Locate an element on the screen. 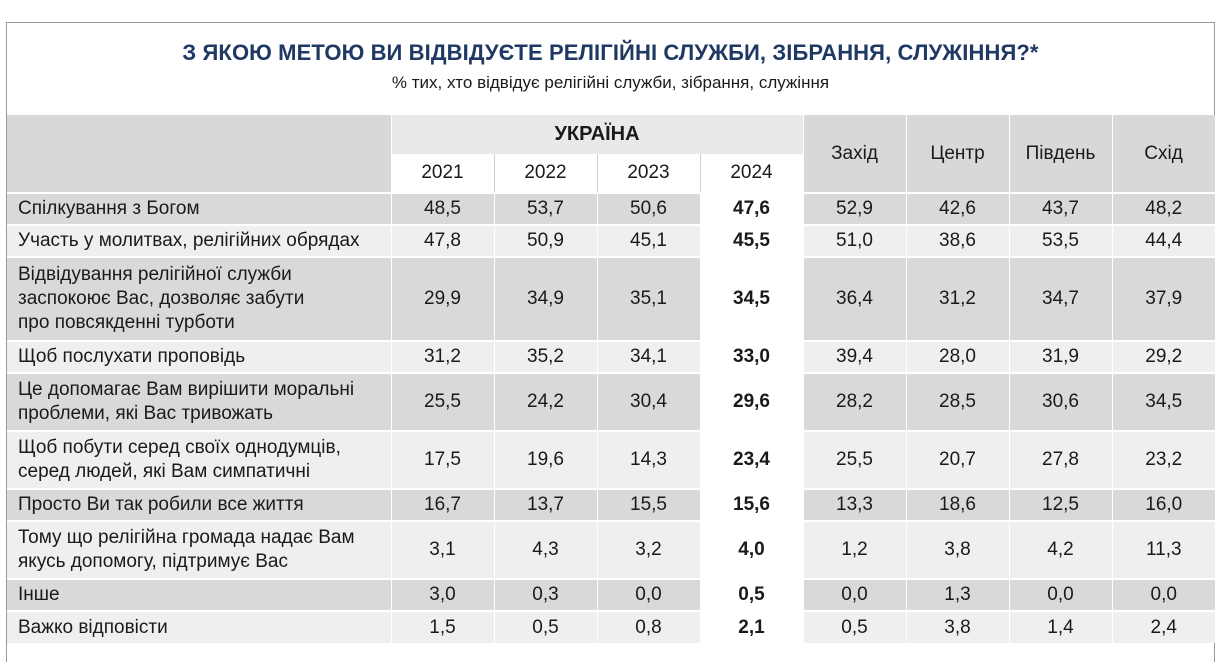  row-label: Спілкування з Богом is located at coordinates (199, 208).